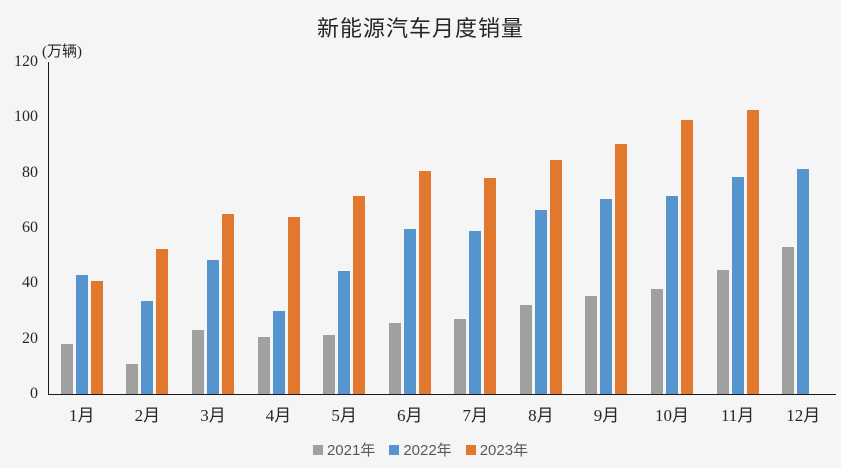 The image size is (841, 468). Describe the element at coordinates (540, 302) in the screenshot. I see `bar-2022年-8月` at that location.